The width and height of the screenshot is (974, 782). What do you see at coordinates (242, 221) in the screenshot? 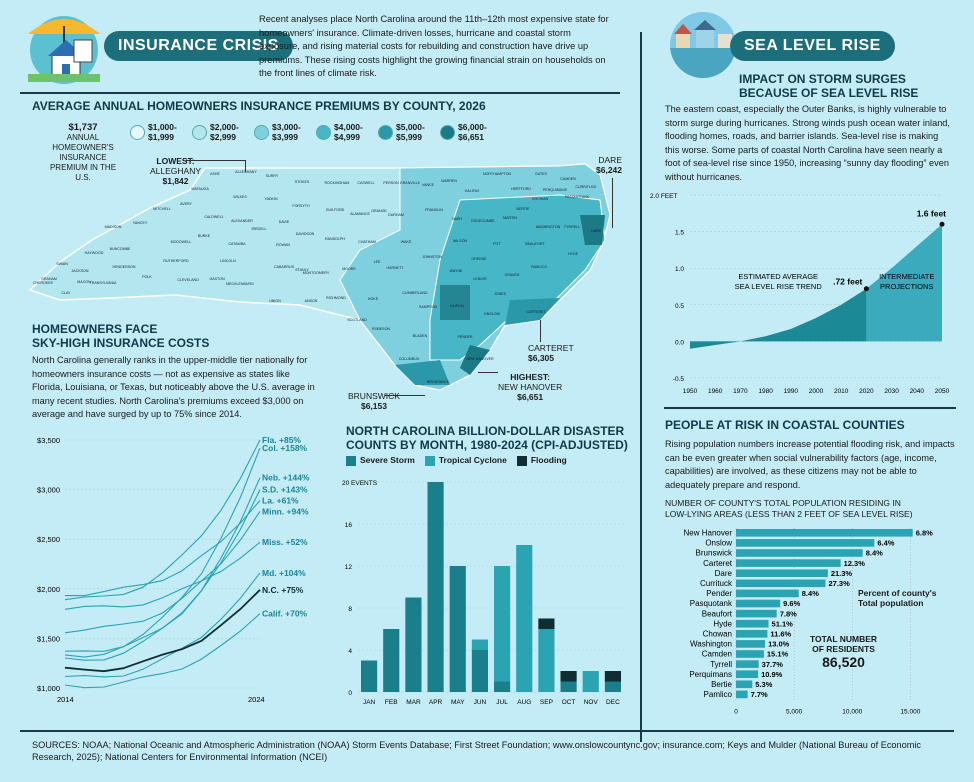
I see `county-label: ALEXANDER` at bounding box center [242, 221].